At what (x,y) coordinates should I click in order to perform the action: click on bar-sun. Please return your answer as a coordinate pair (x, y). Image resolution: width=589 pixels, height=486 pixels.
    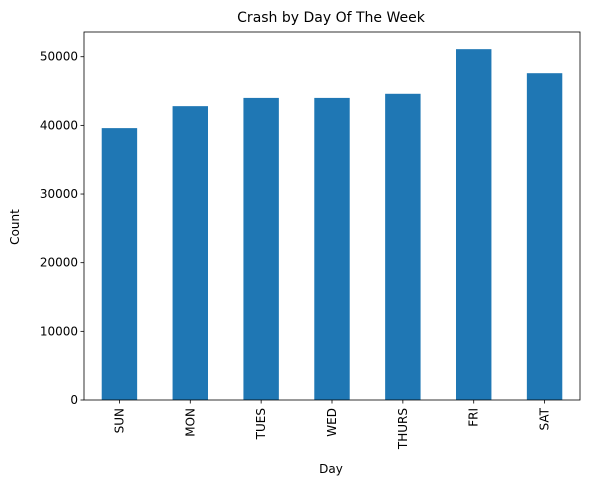
    Looking at the image, I should click on (119, 264).